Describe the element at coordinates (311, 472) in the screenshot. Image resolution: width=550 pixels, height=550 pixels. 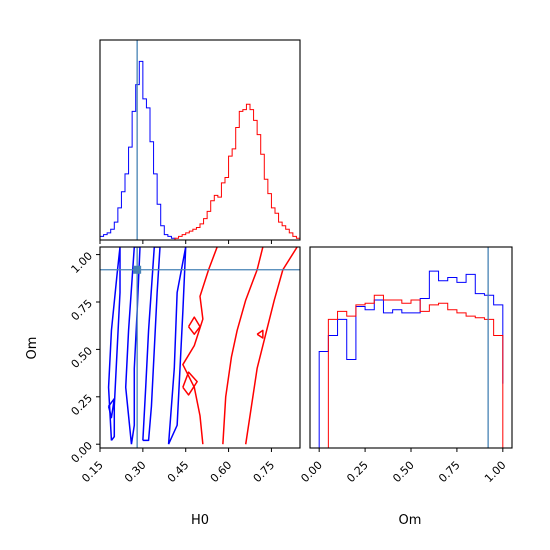
I see `om-hist-xtick-label-0: 0.00` at that location.